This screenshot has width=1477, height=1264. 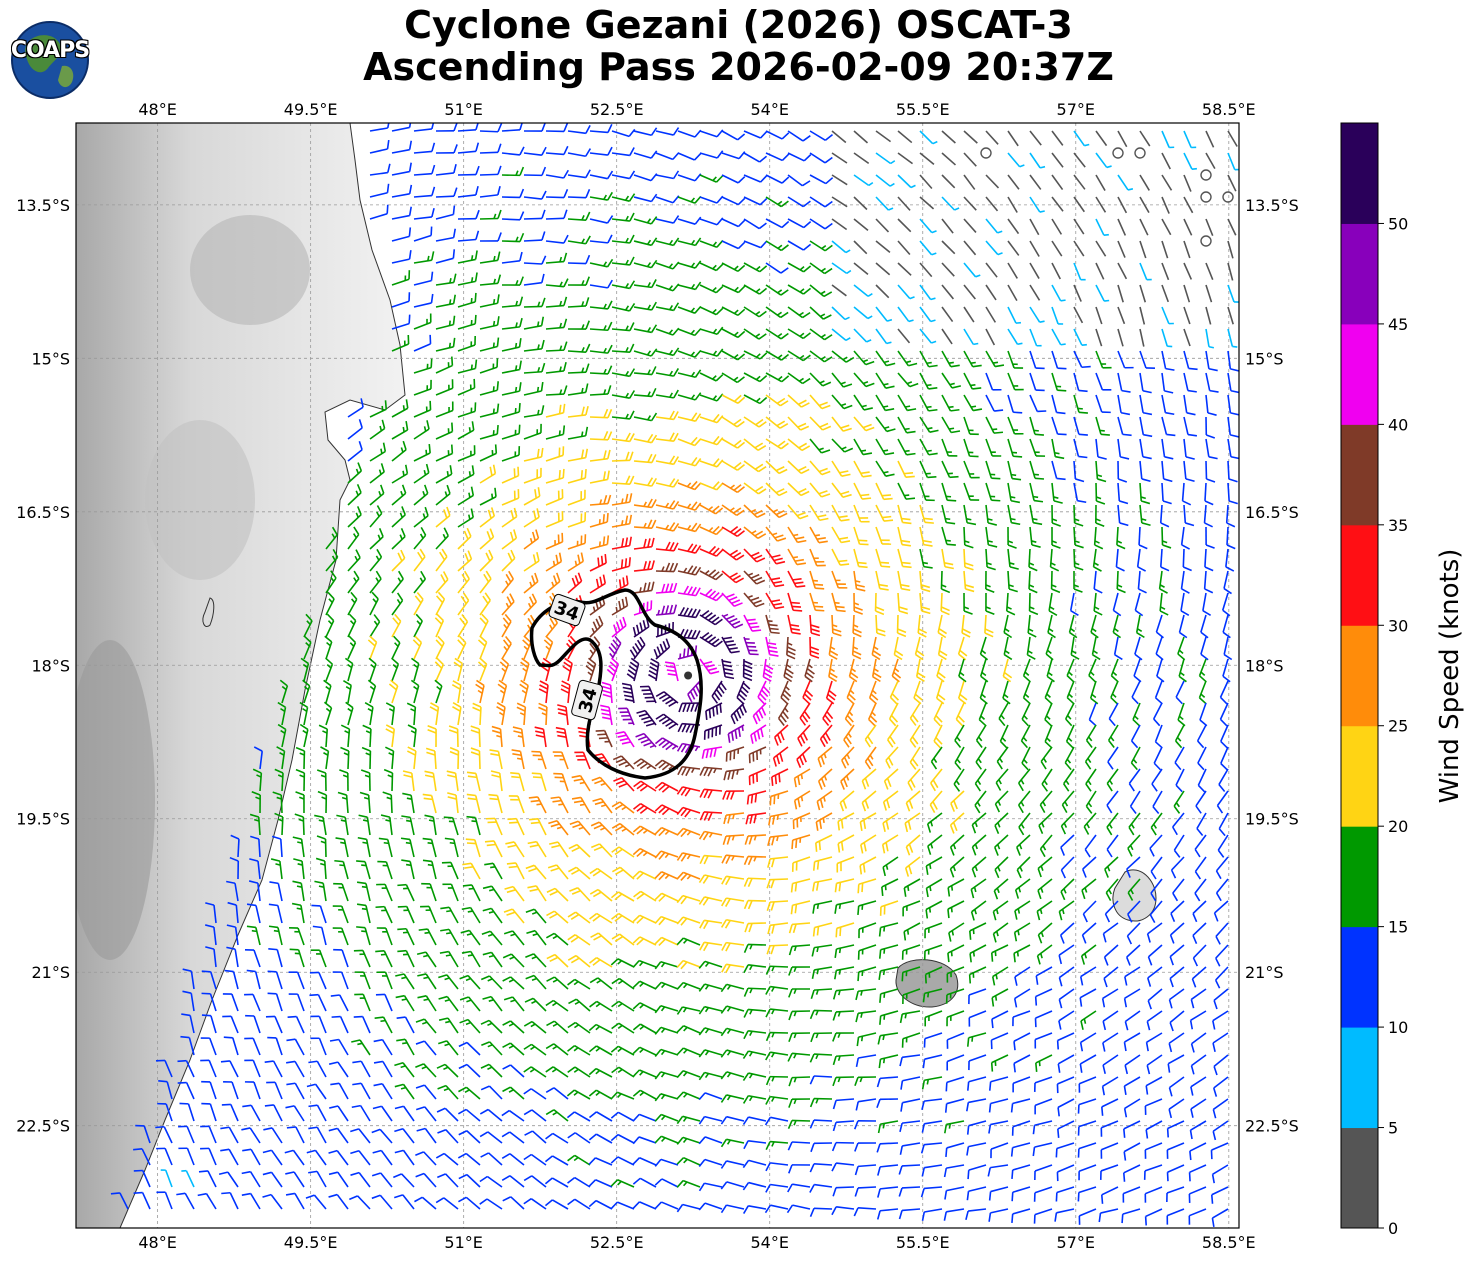 I want to click on lon-tick-label: 51°E, so click(x=463, y=109).